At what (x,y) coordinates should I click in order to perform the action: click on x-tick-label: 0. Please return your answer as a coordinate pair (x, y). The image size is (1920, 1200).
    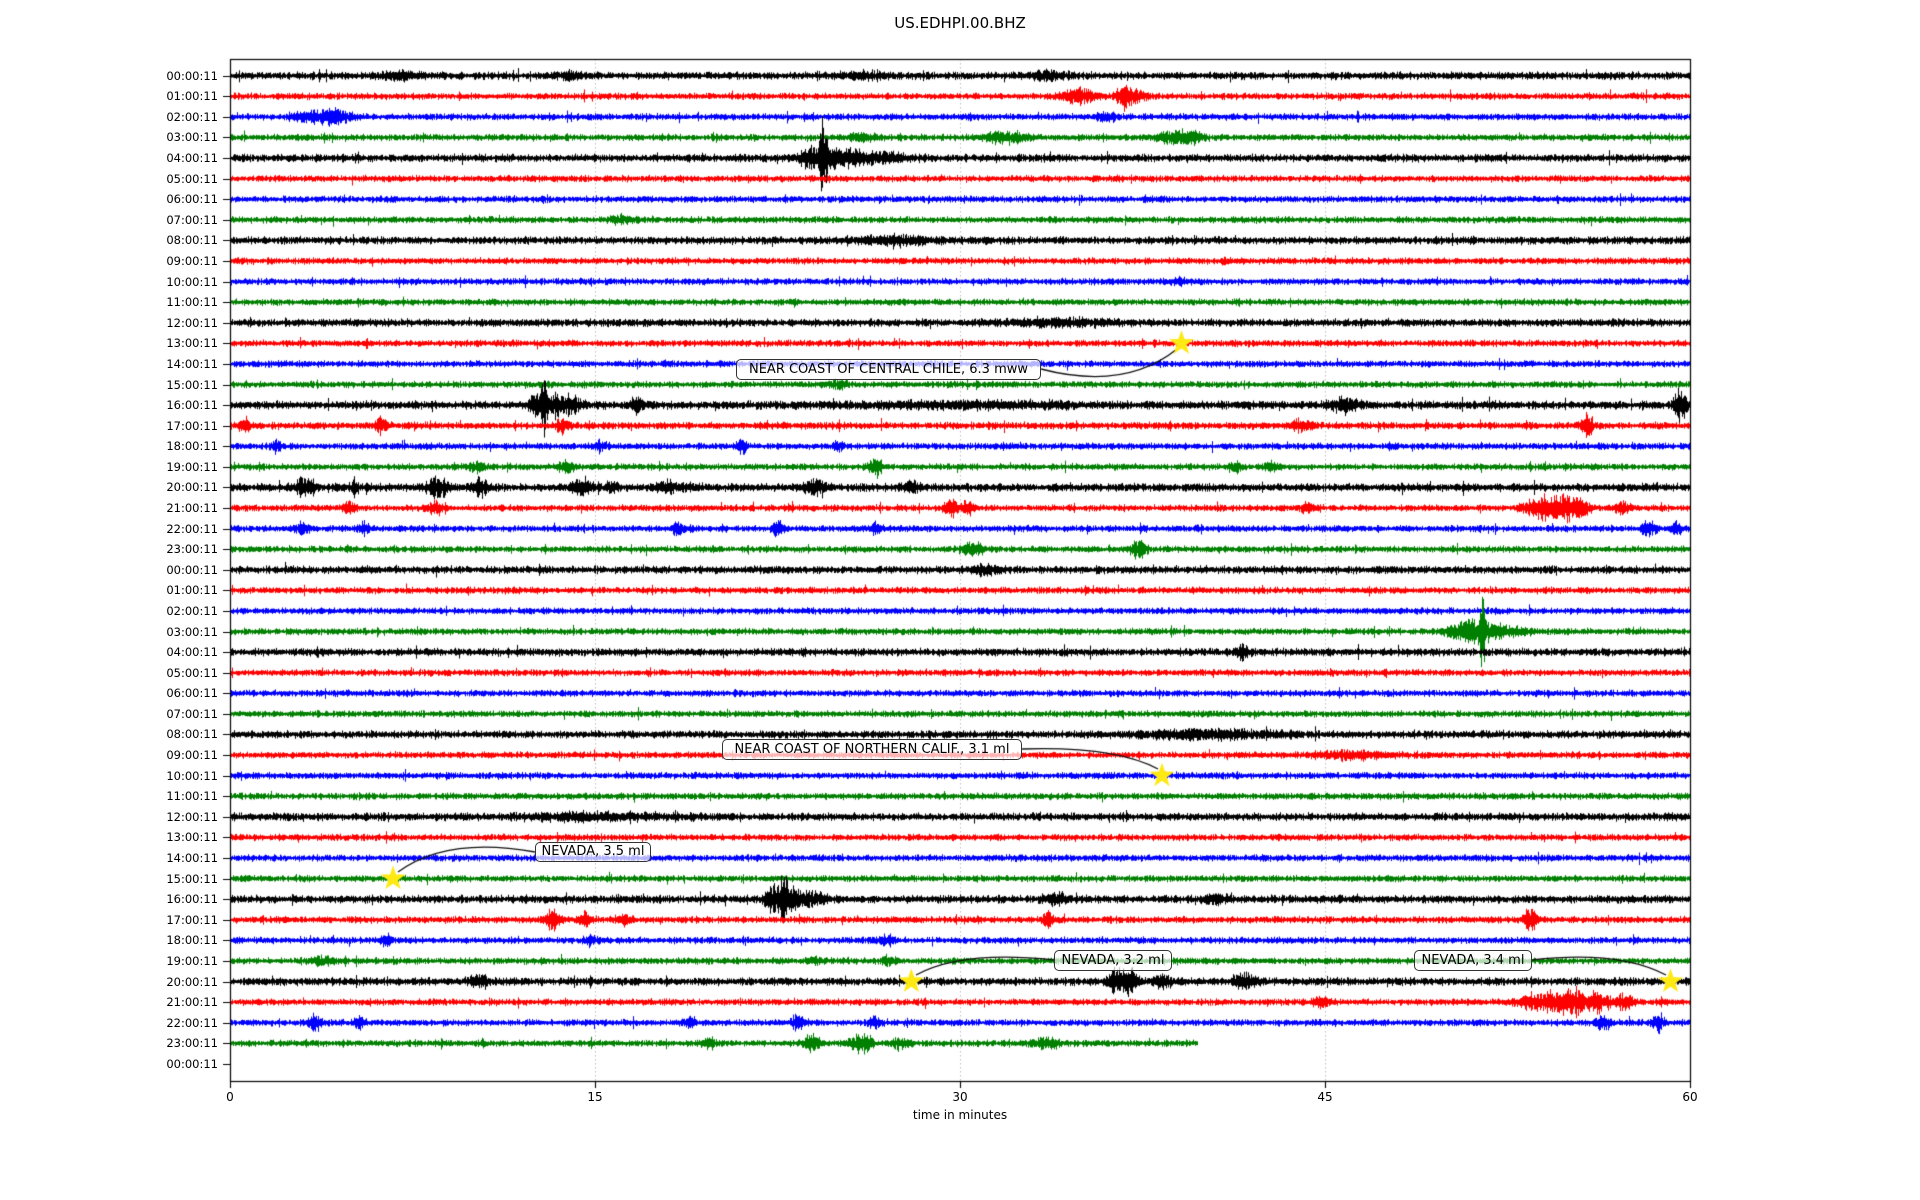
    Looking at the image, I should click on (230, 1097).